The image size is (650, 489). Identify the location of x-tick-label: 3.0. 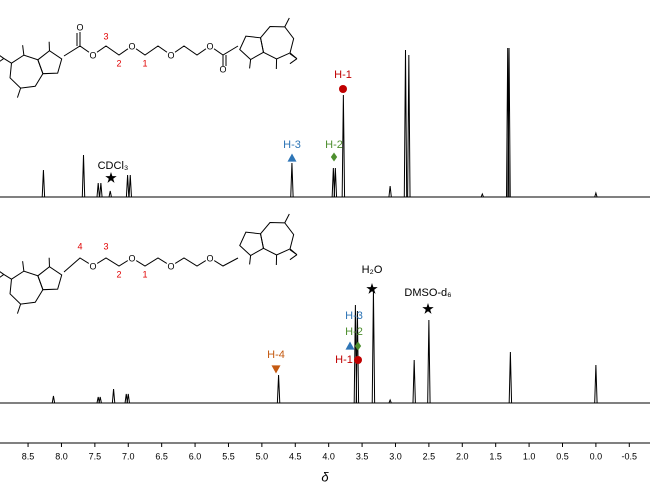
(395, 456).